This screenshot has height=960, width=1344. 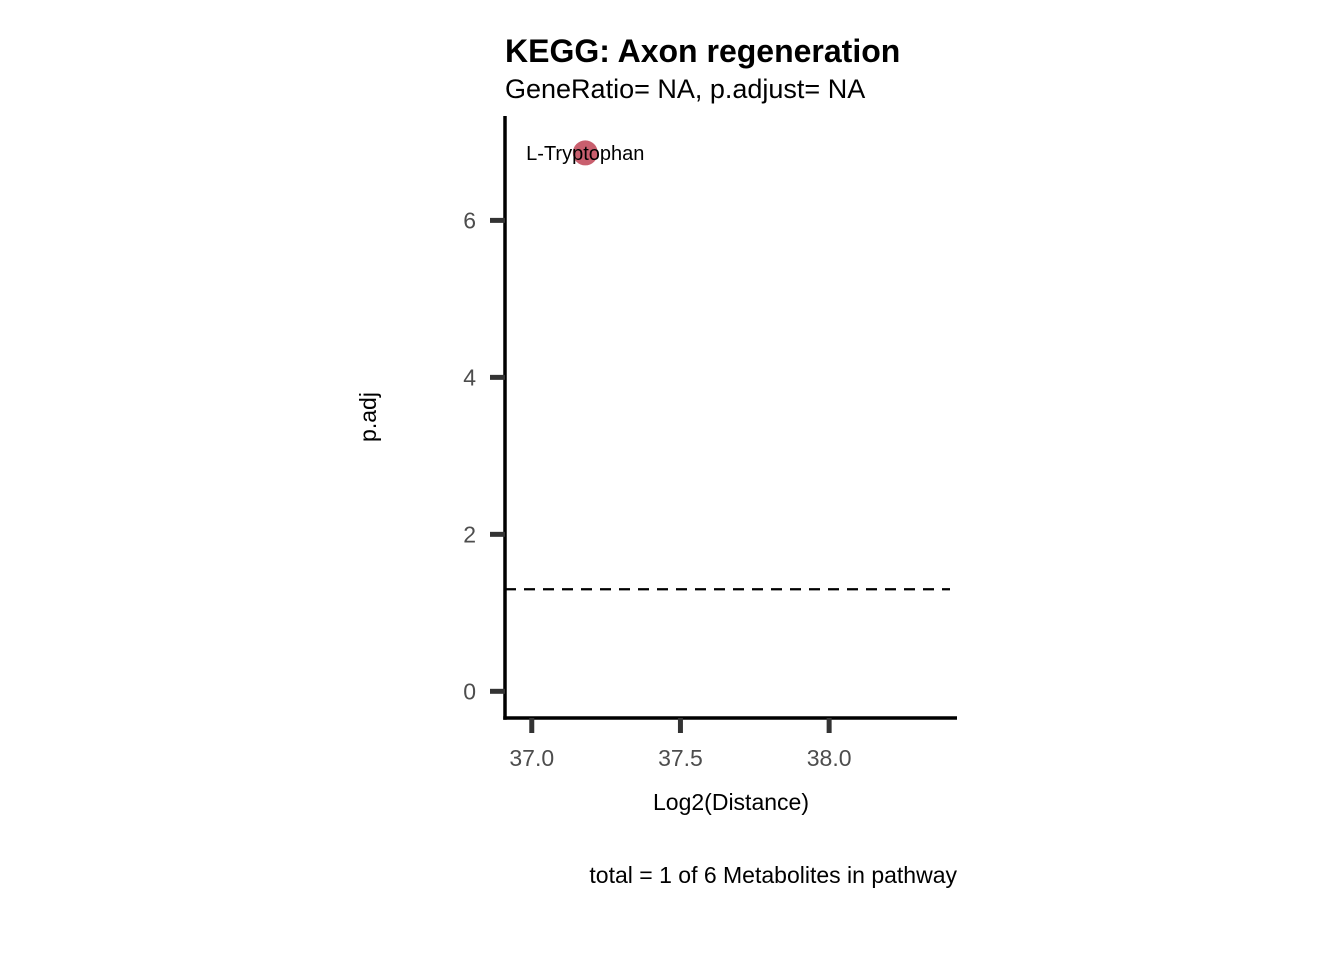 What do you see at coordinates (702, 51) in the screenshot?
I see `chart-title: KEGG: Axon regeneration` at bounding box center [702, 51].